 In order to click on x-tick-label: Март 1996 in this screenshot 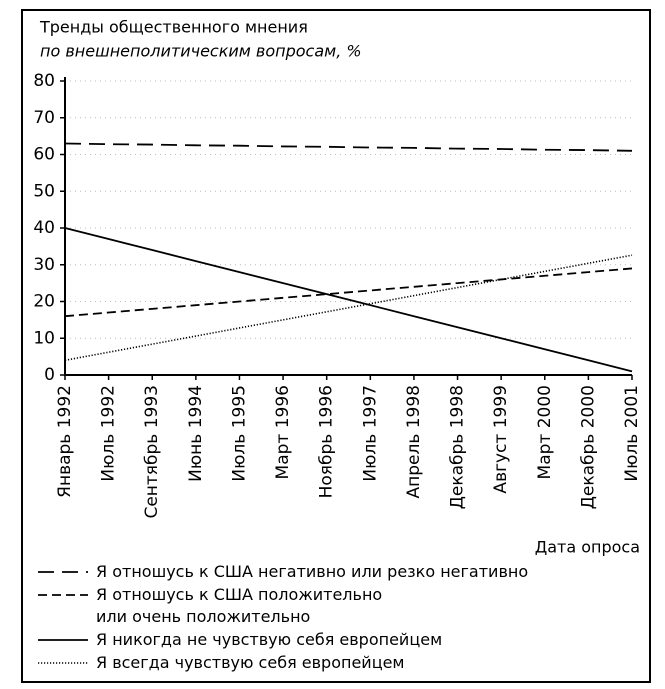, I will do `click(283, 432)`.